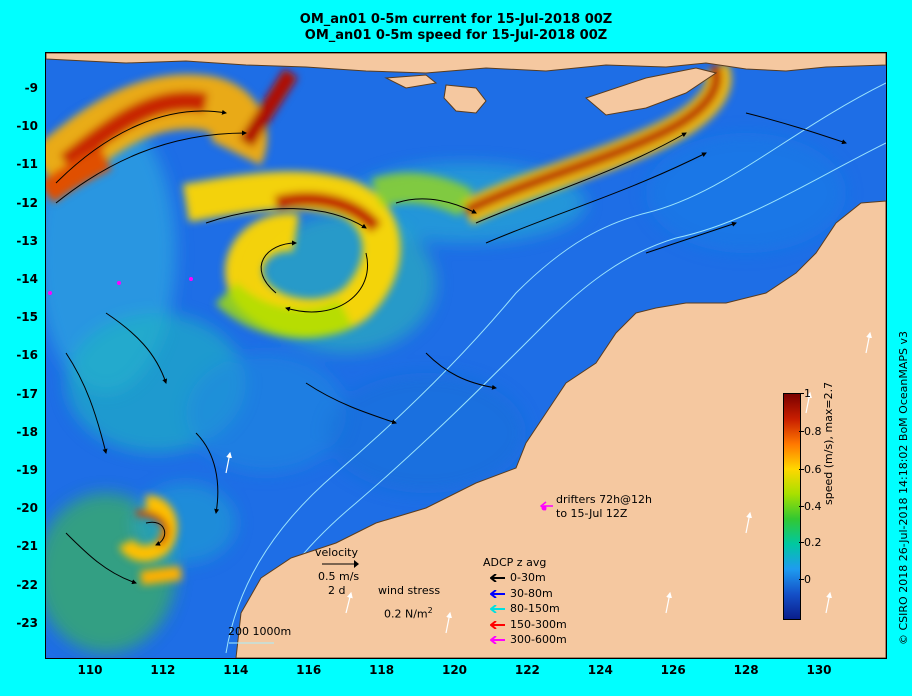 This screenshot has width=912, height=696. Describe the element at coordinates (456, 35) in the screenshot. I see `map-title-speed: OM_an01 0-5m speed for 15-Jul-2018 00Z` at that location.